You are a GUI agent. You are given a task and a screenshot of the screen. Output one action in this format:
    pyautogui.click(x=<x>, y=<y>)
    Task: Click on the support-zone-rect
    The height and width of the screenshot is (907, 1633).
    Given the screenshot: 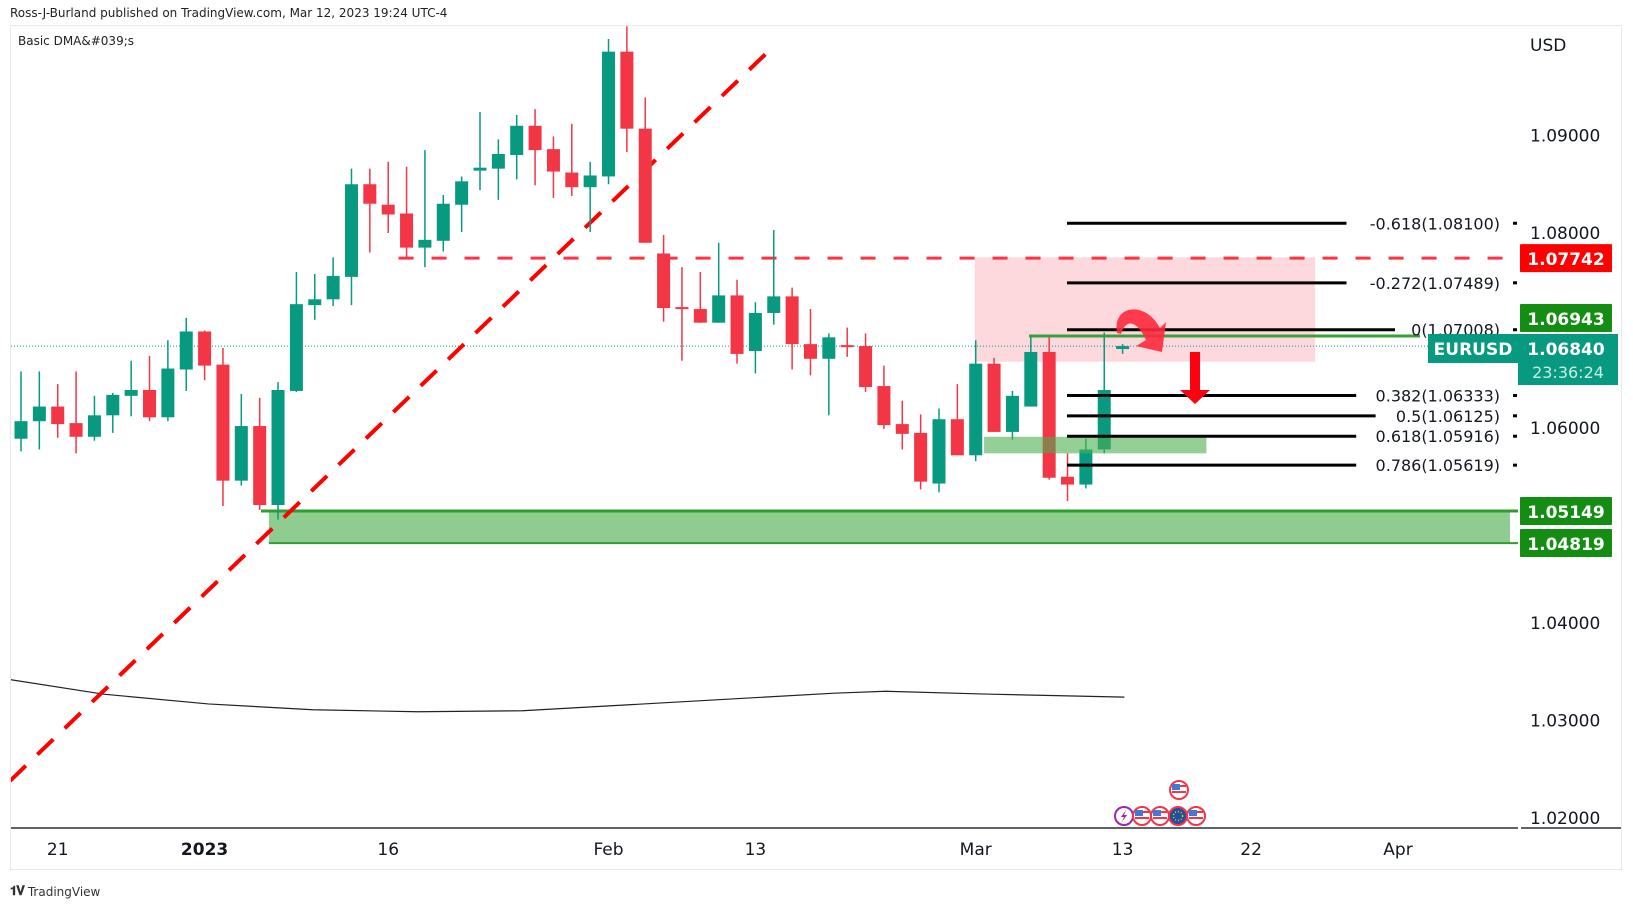 What is the action you would take?
    pyautogui.click(x=889, y=527)
    